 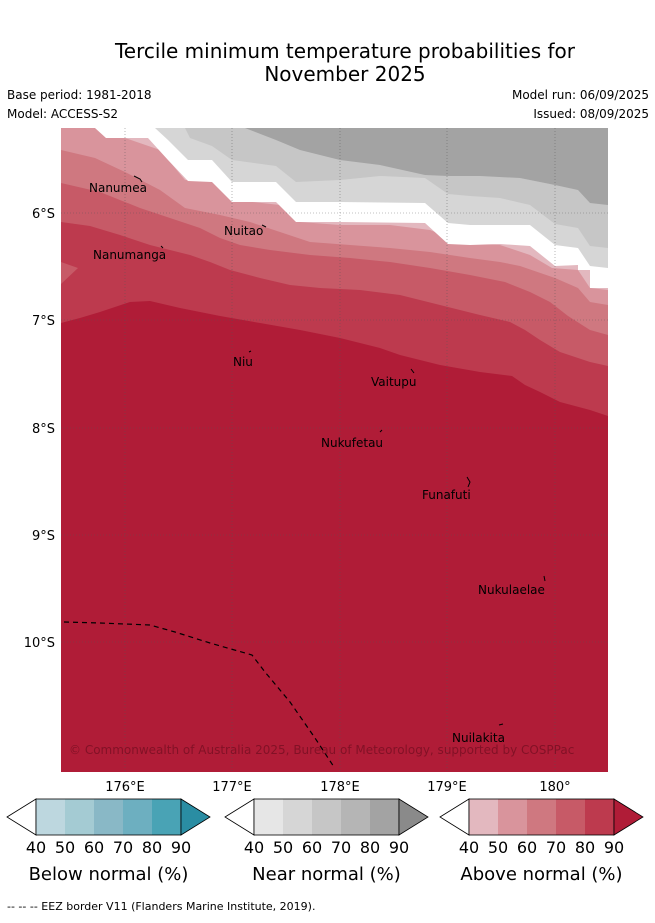 I want to click on island-nuitao, so click(x=264, y=226).